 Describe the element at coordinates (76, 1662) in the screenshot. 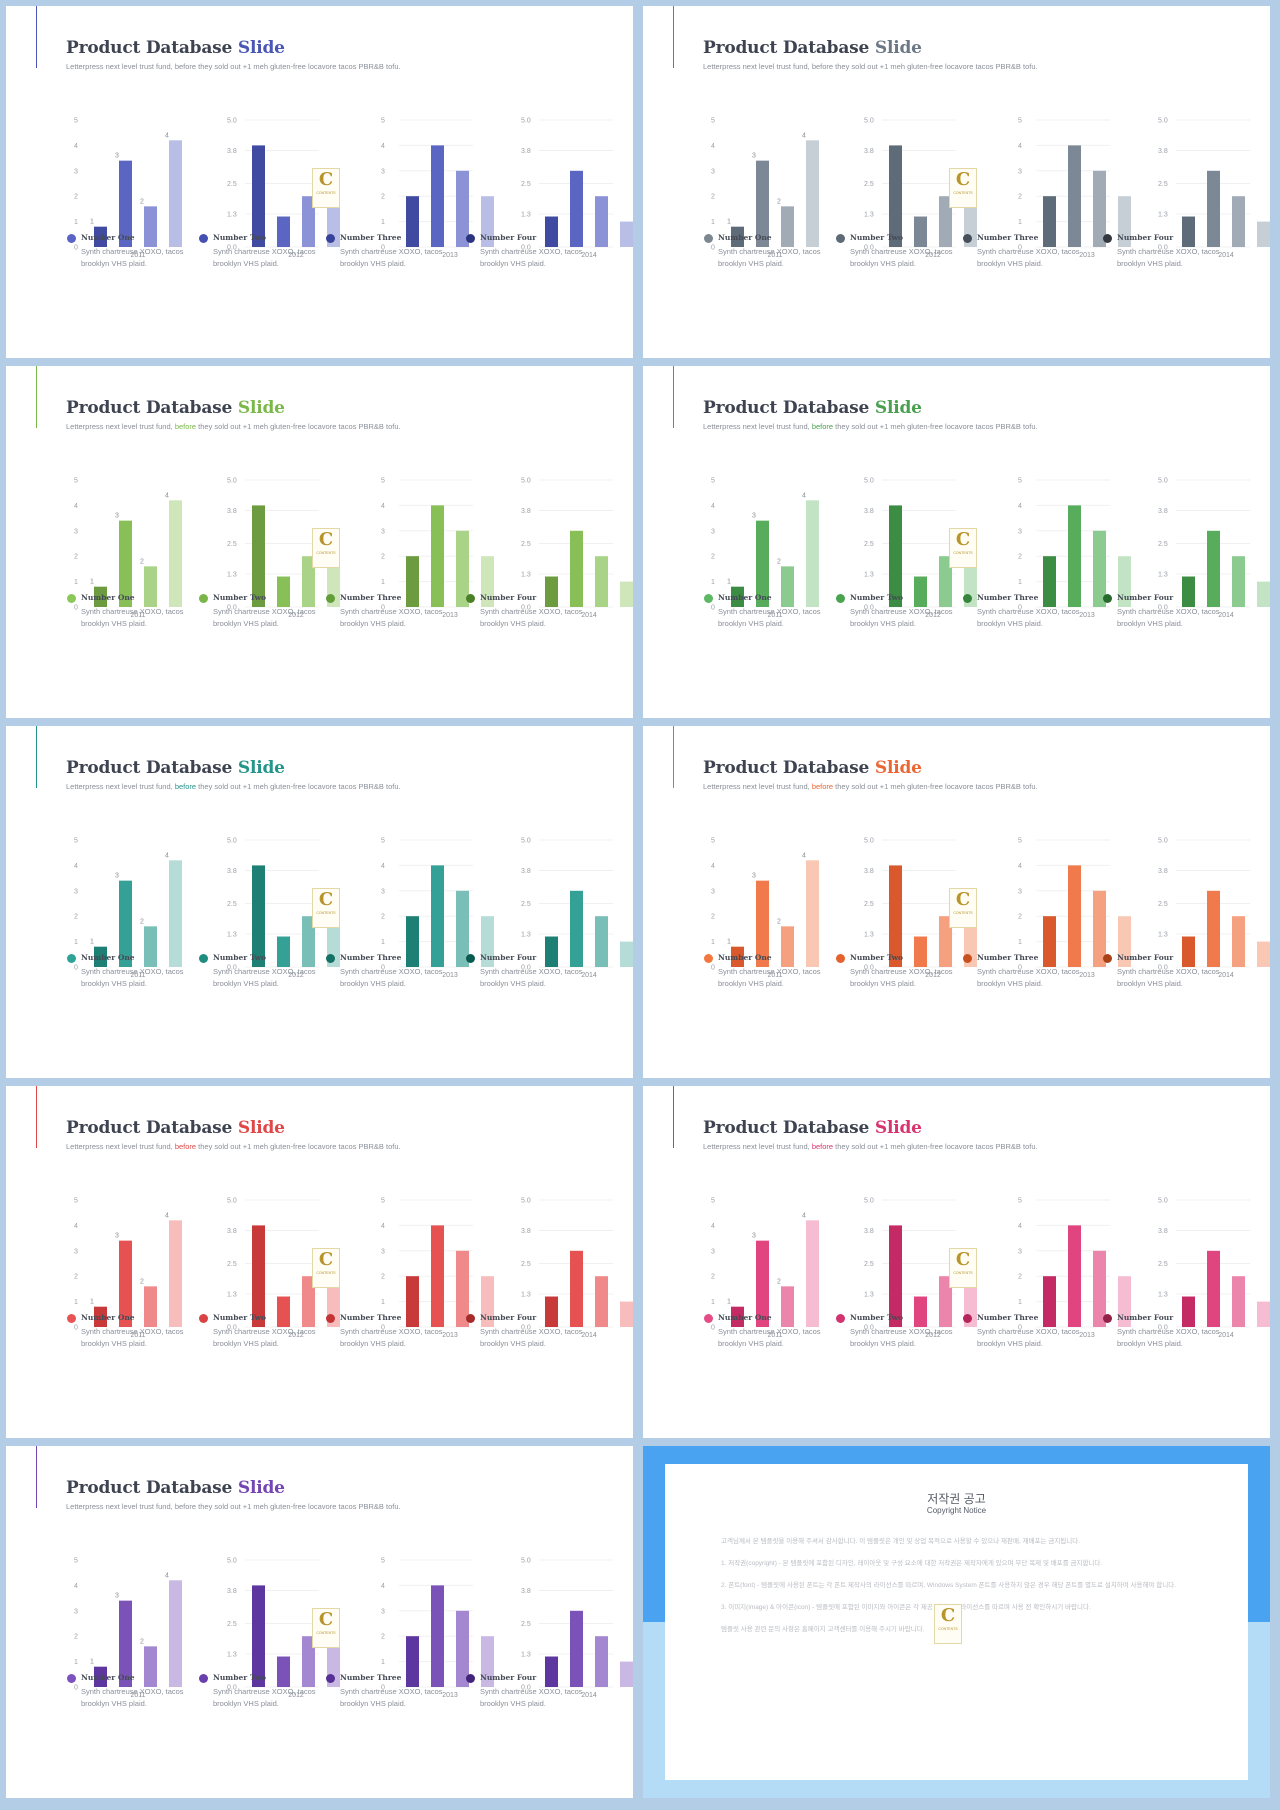

I see `y-tick-label: 1` at that location.